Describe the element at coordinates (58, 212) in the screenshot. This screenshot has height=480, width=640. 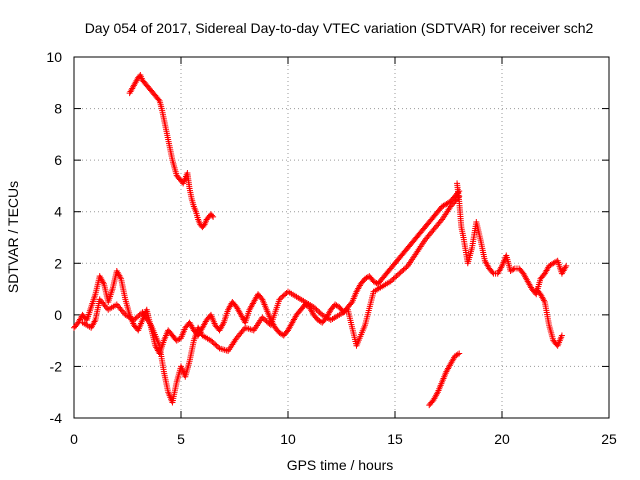
I see `y-tick-label: 4` at that location.